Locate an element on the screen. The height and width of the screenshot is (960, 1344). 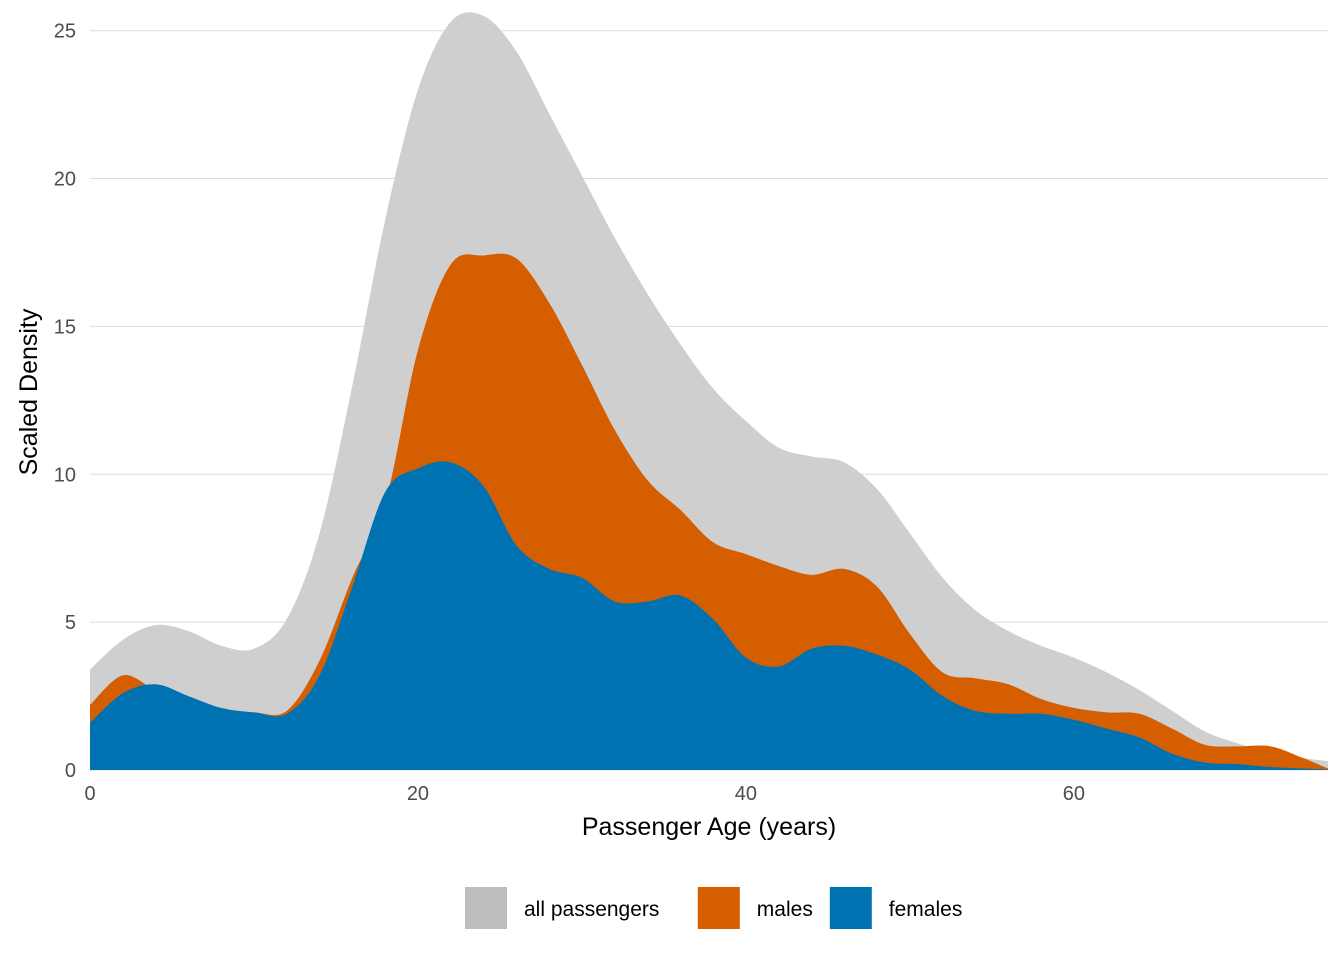
y-tick-label-0: 0 is located at coordinates (70, 771).